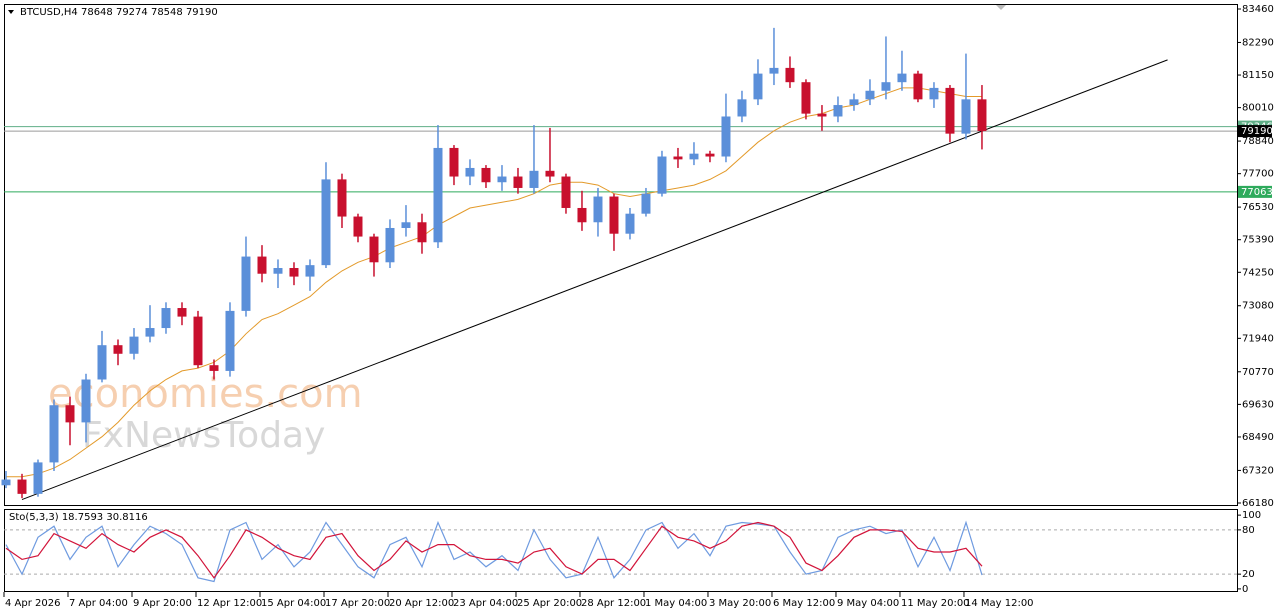 The image size is (1280, 616). I want to click on watermark: economies.com, so click(205, 394).